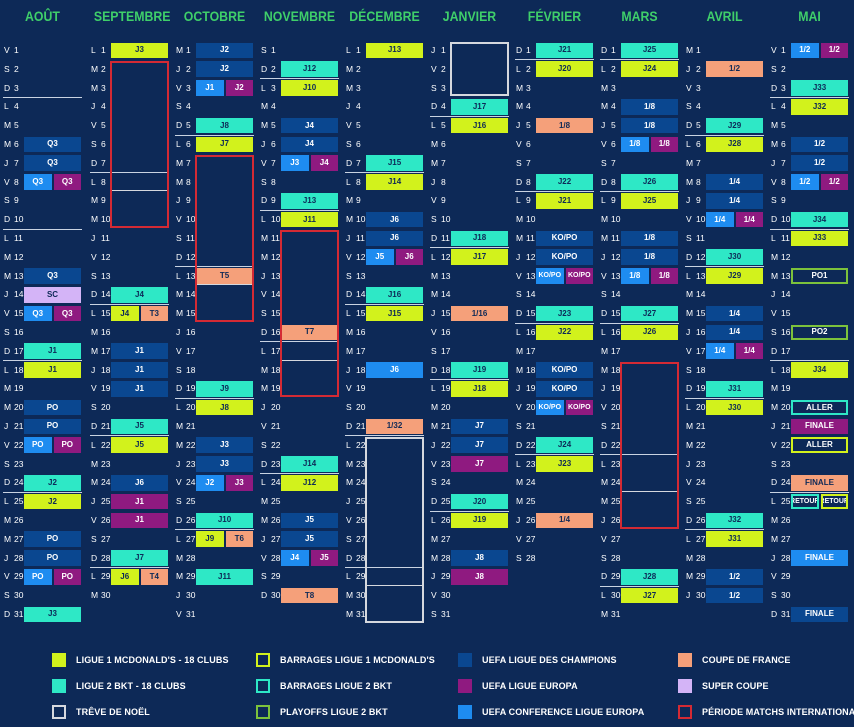 The height and width of the screenshot is (727, 854). Describe the element at coordinates (834, 501) in the screenshot. I see `event-b_l1: RETOUR` at that location.